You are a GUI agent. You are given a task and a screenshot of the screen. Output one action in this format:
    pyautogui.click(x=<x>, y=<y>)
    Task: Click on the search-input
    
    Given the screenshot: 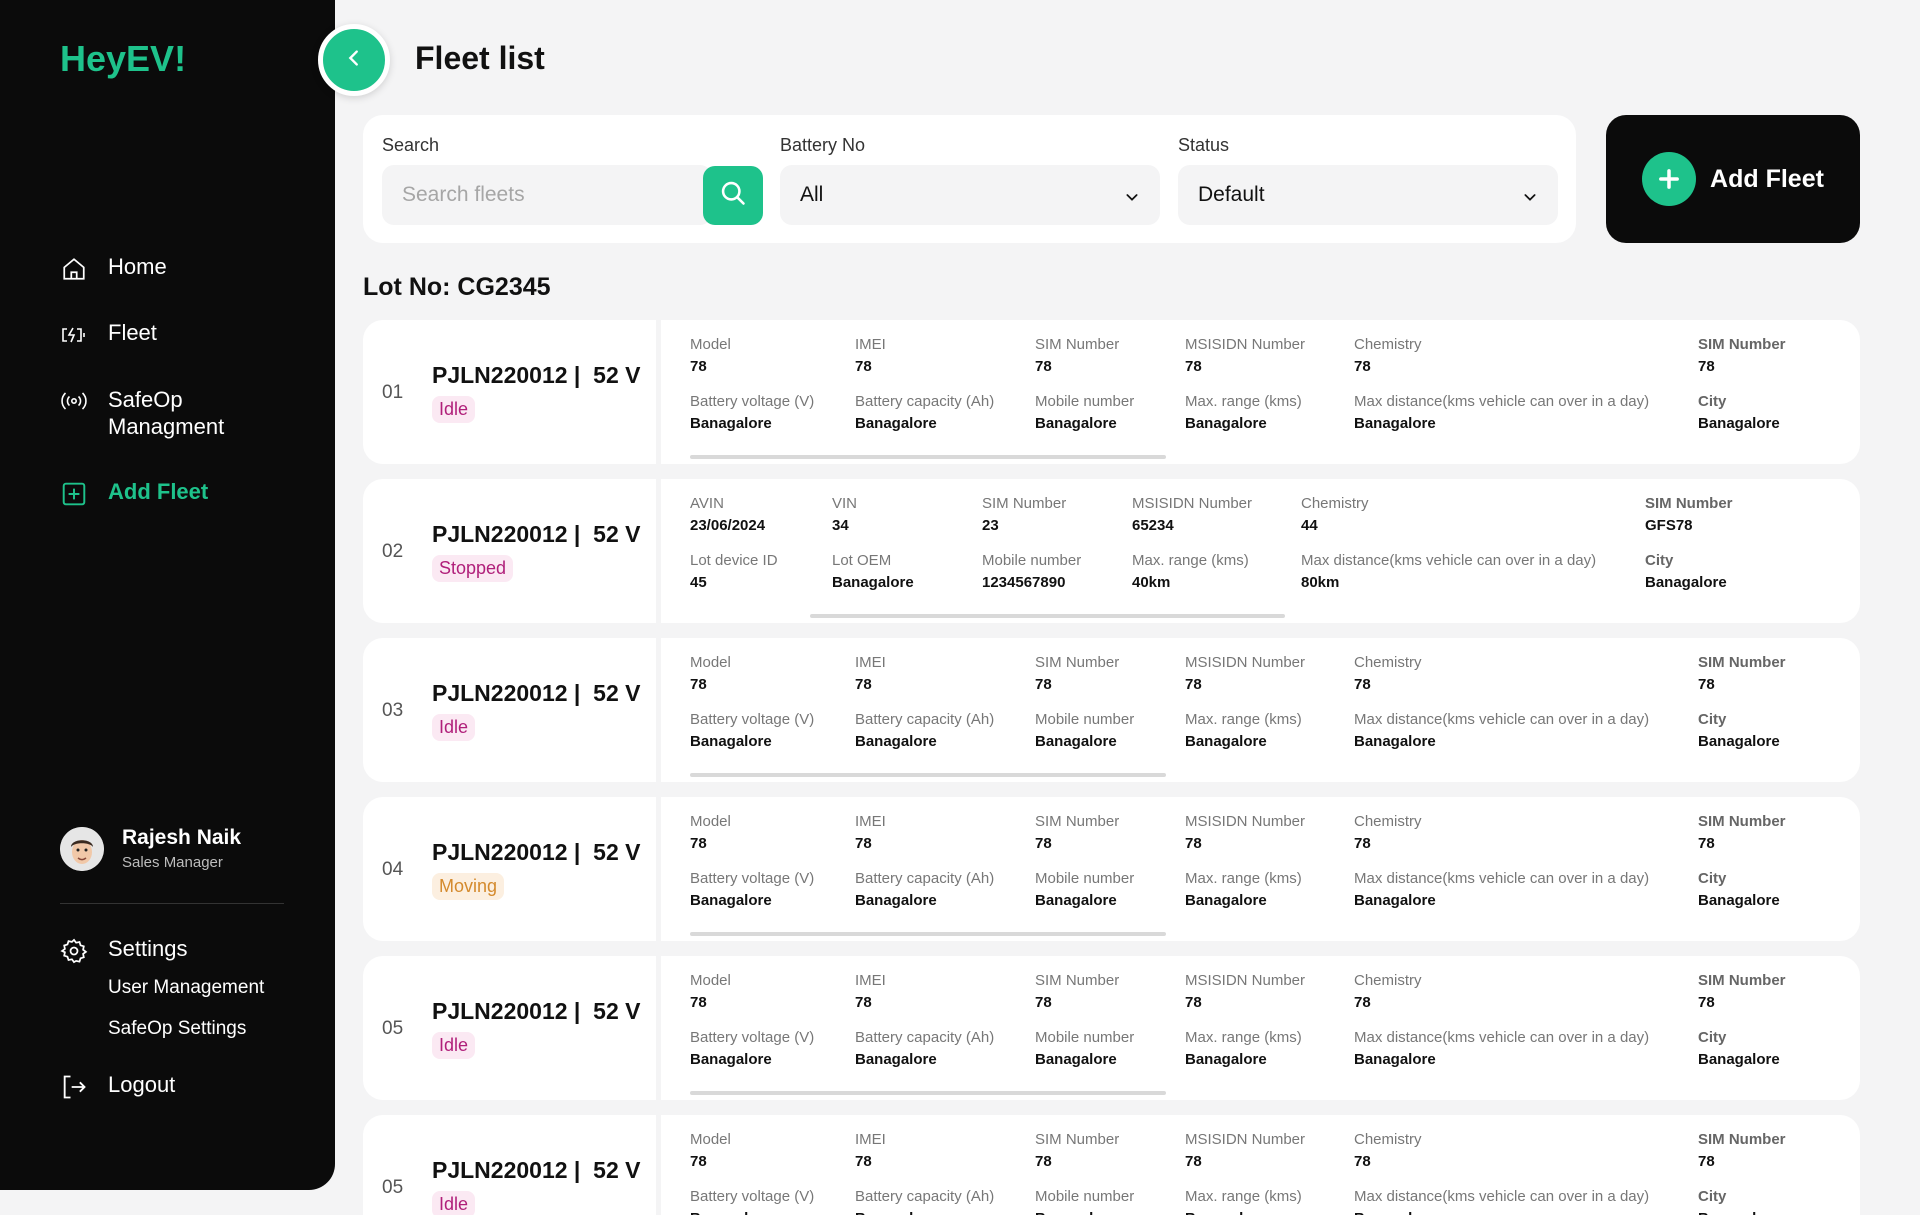 What is the action you would take?
    pyautogui.click(x=547, y=195)
    